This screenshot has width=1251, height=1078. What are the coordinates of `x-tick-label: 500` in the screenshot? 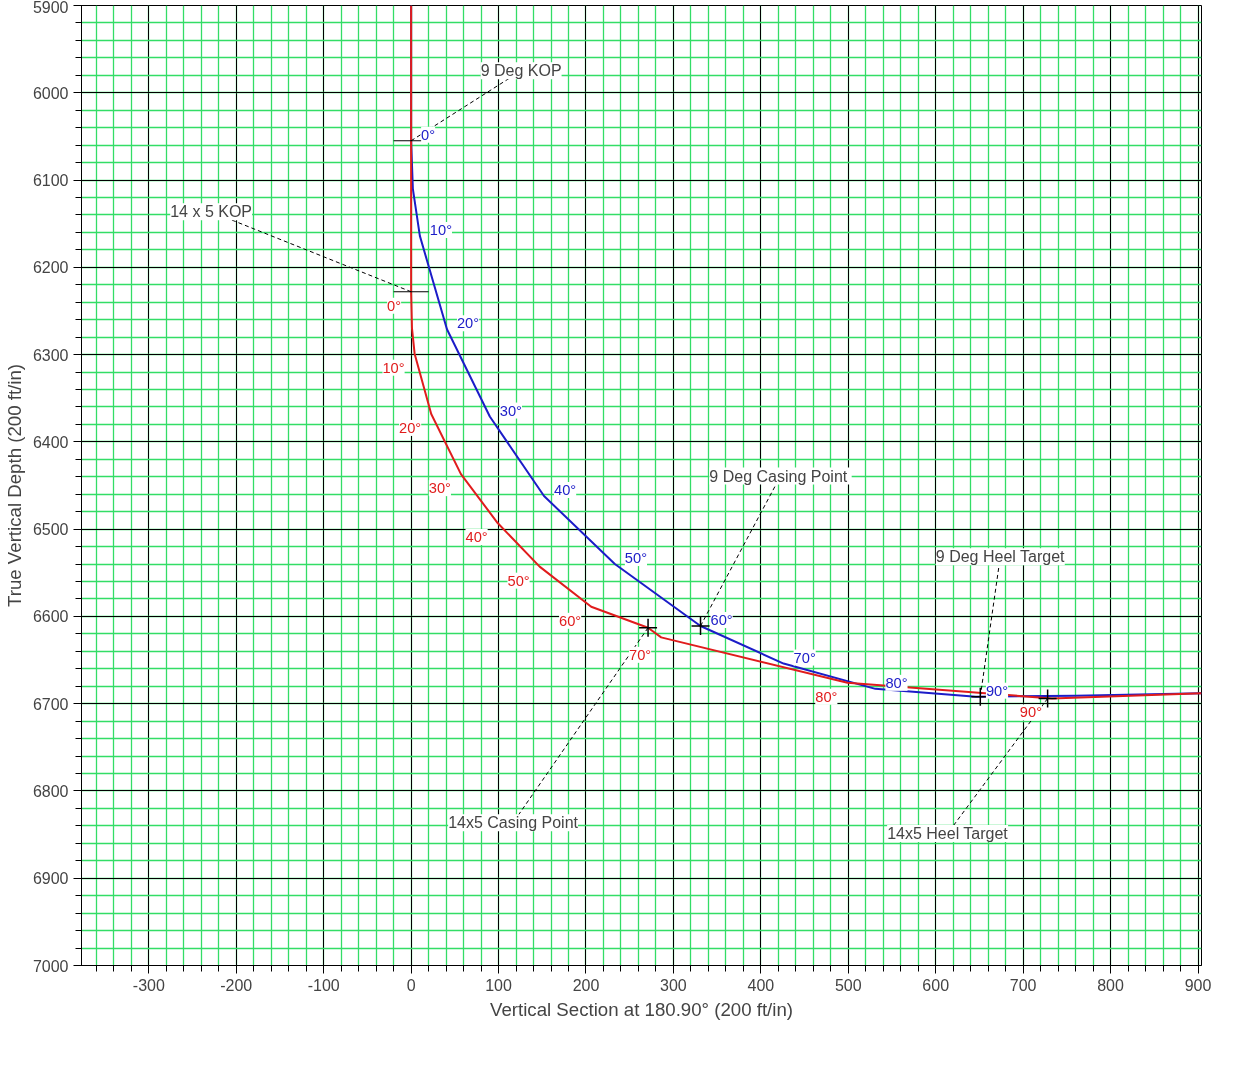 It's located at (848, 985).